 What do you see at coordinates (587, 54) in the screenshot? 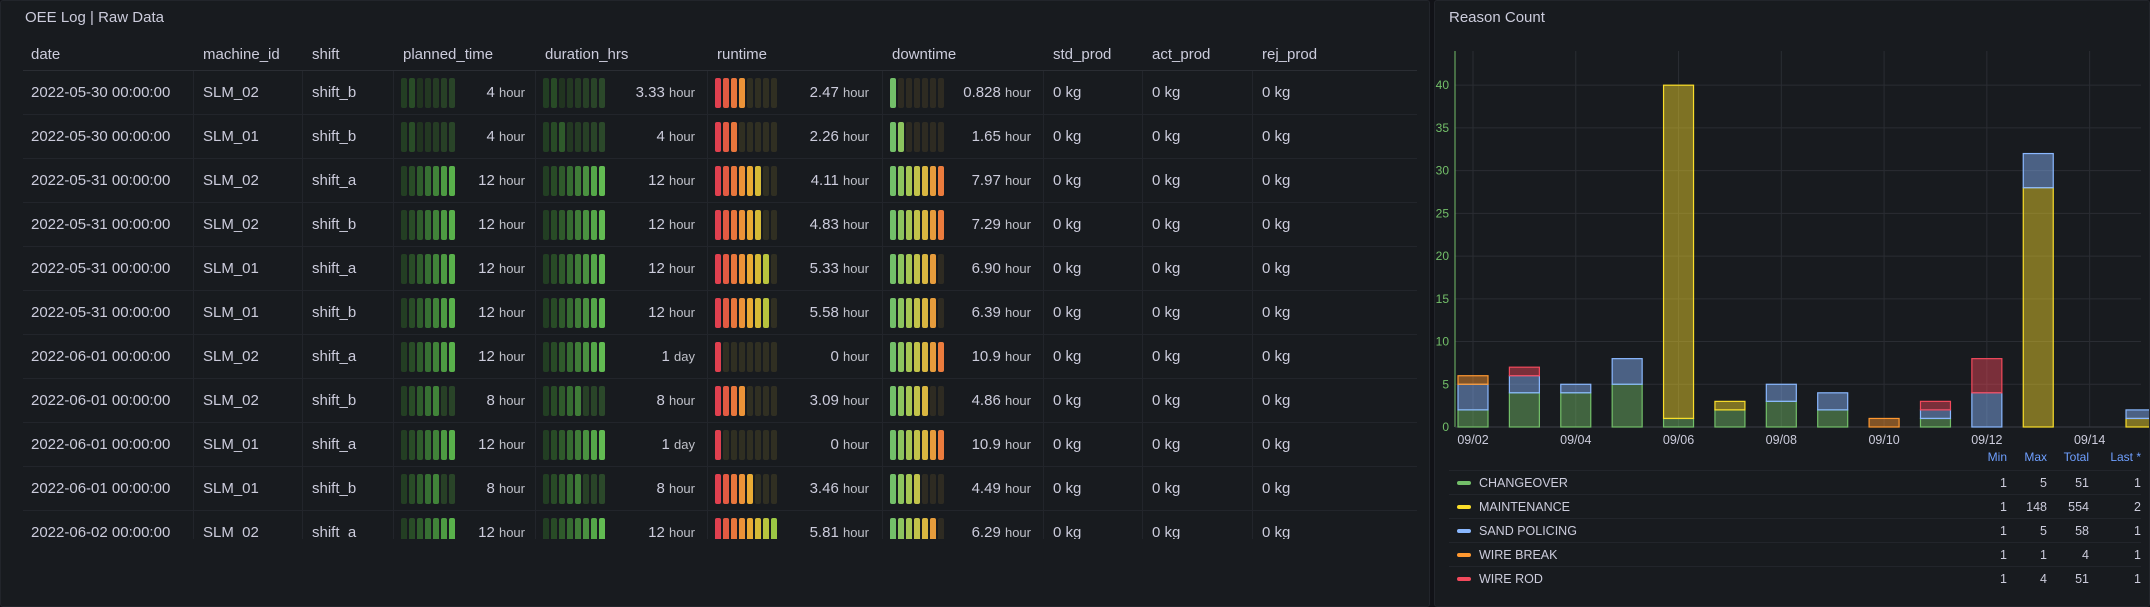
I see `column-header-duration-hrs: duration_hrs` at bounding box center [587, 54].